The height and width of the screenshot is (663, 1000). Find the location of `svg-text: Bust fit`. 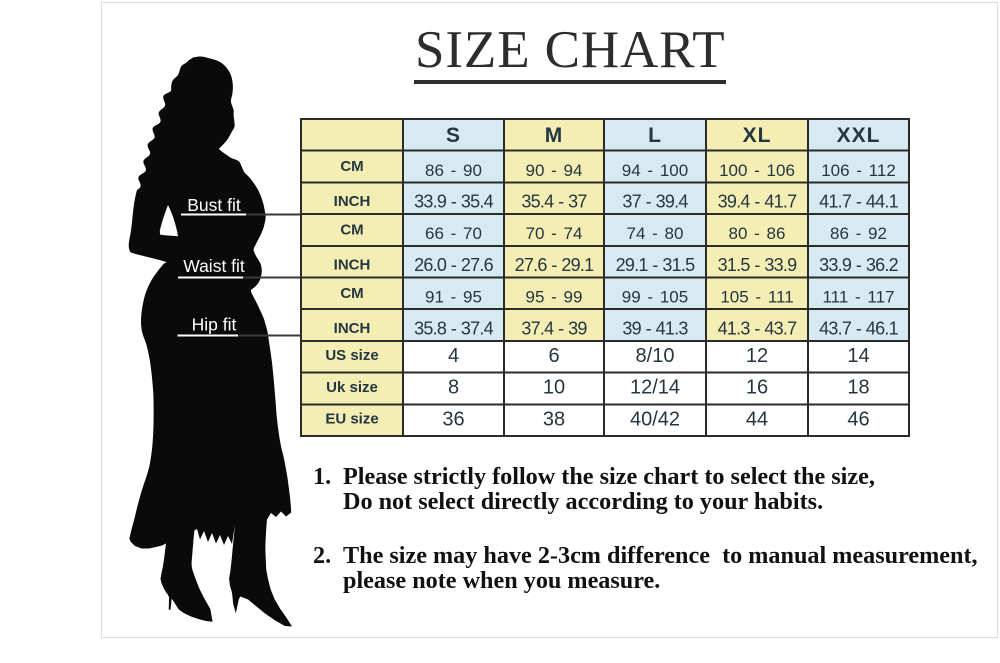

svg-text: Bust fit is located at coordinates (214, 205).